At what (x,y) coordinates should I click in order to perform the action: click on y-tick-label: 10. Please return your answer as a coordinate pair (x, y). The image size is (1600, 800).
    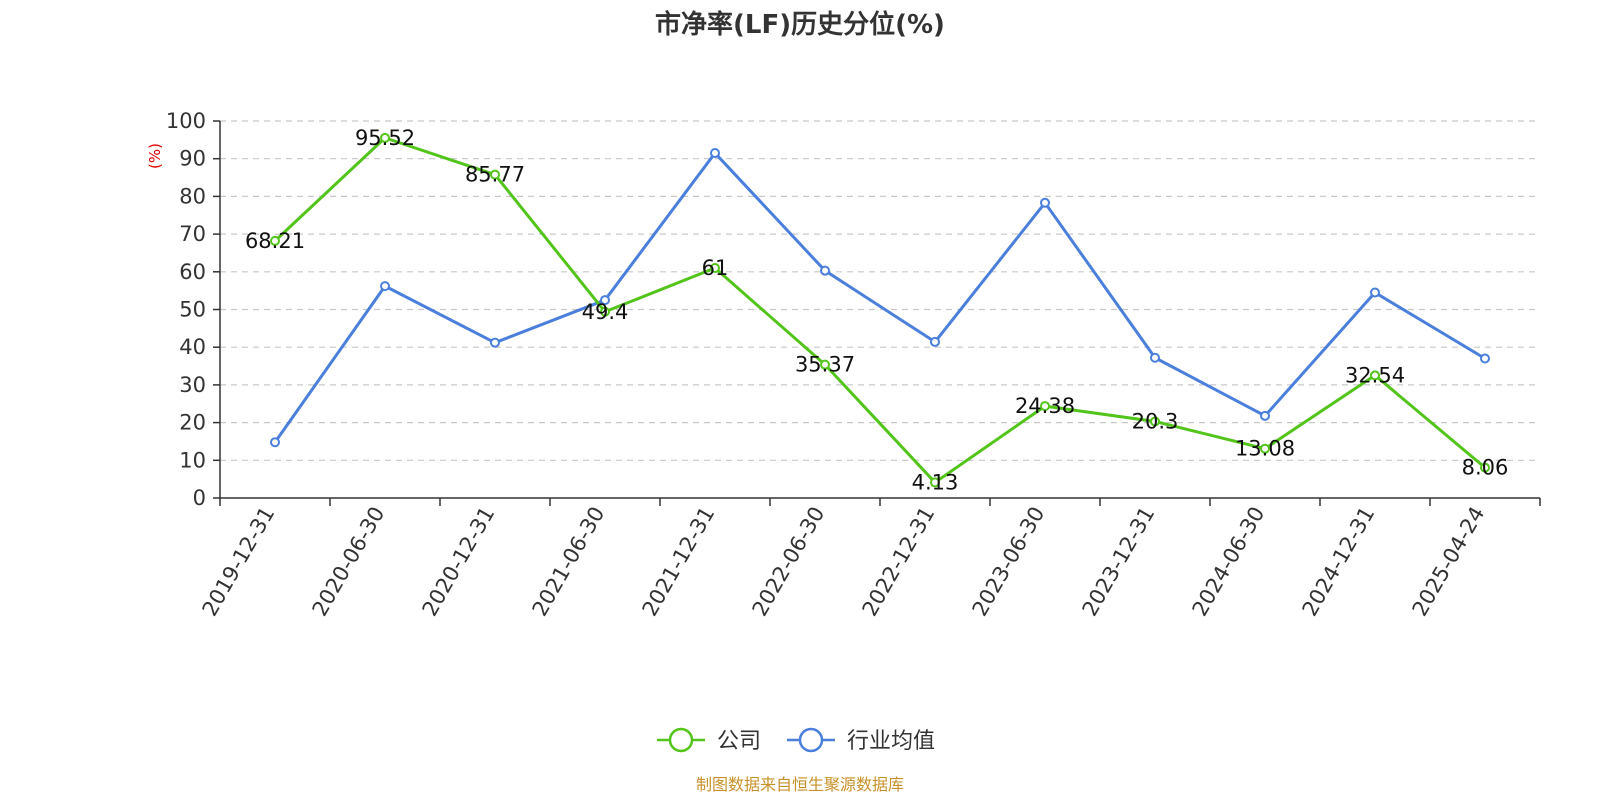
    Looking at the image, I should click on (192, 460).